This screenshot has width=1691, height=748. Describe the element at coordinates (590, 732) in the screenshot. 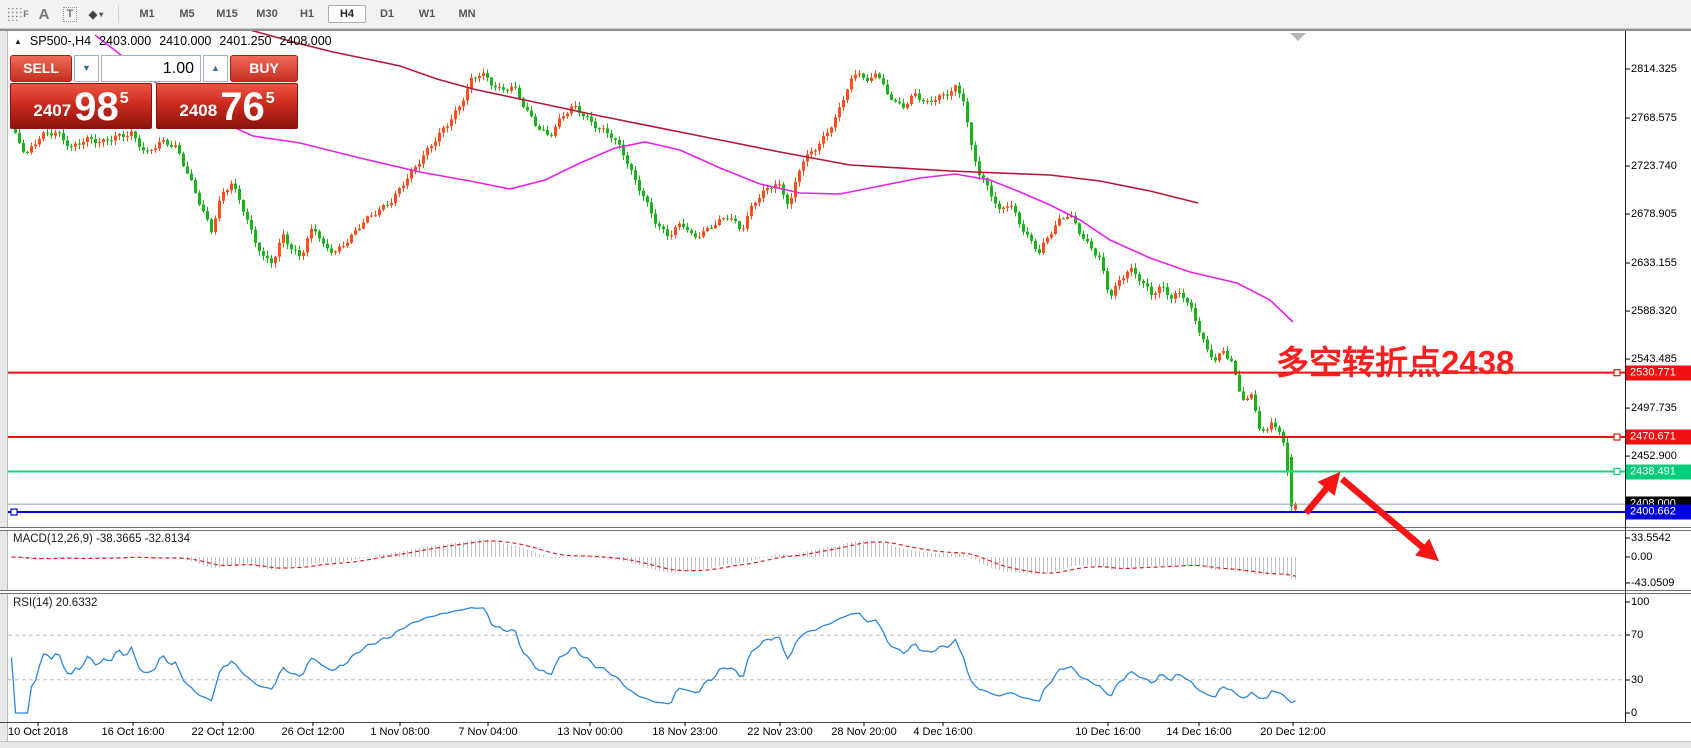

I see `time-axis-label: 13 Nov 00:00` at that location.